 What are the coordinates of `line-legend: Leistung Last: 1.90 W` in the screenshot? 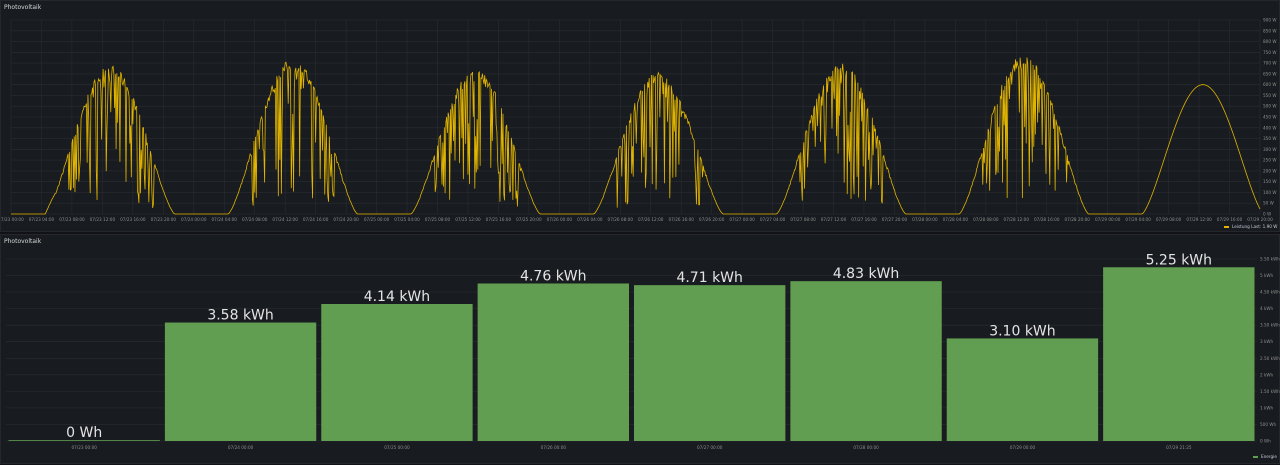 It's located at (1250, 226).